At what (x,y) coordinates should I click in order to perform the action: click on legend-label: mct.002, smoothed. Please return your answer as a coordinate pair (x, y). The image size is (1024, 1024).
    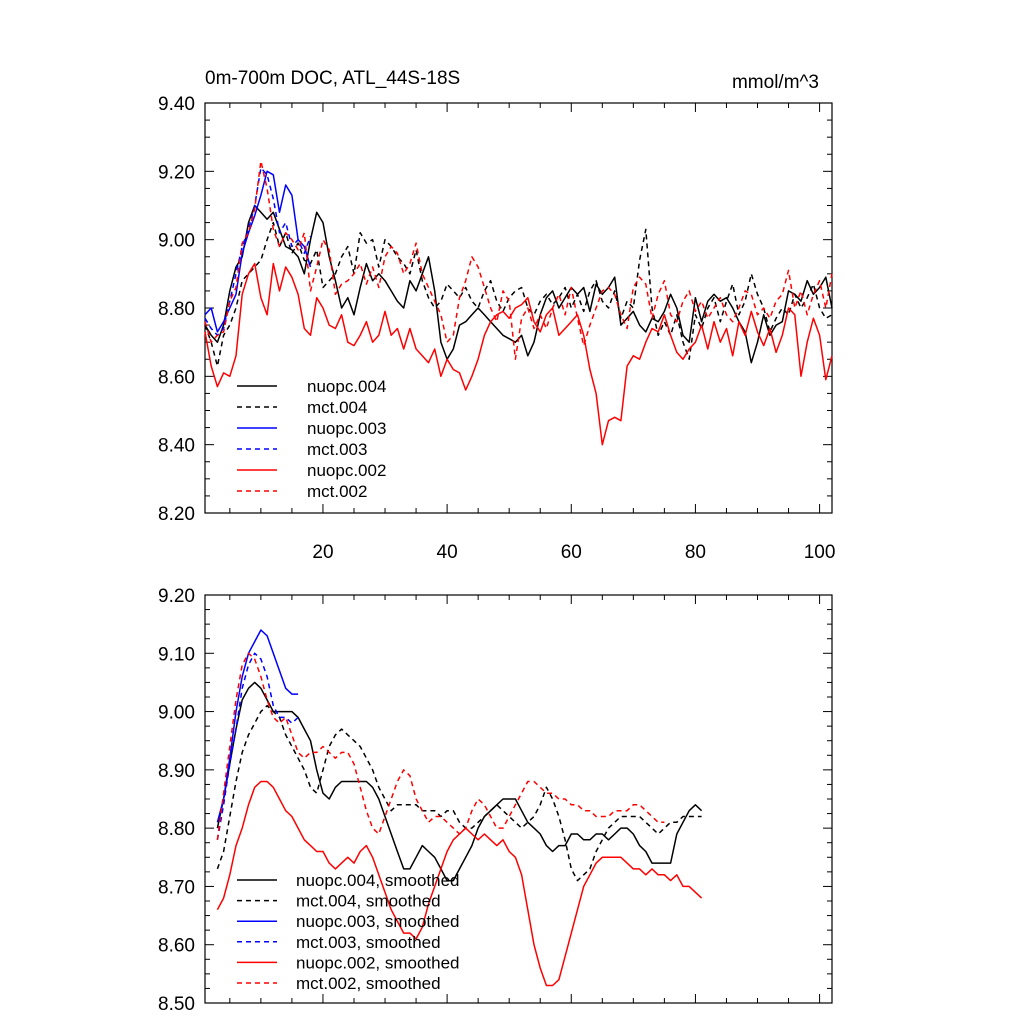
    Looking at the image, I should click on (368, 983).